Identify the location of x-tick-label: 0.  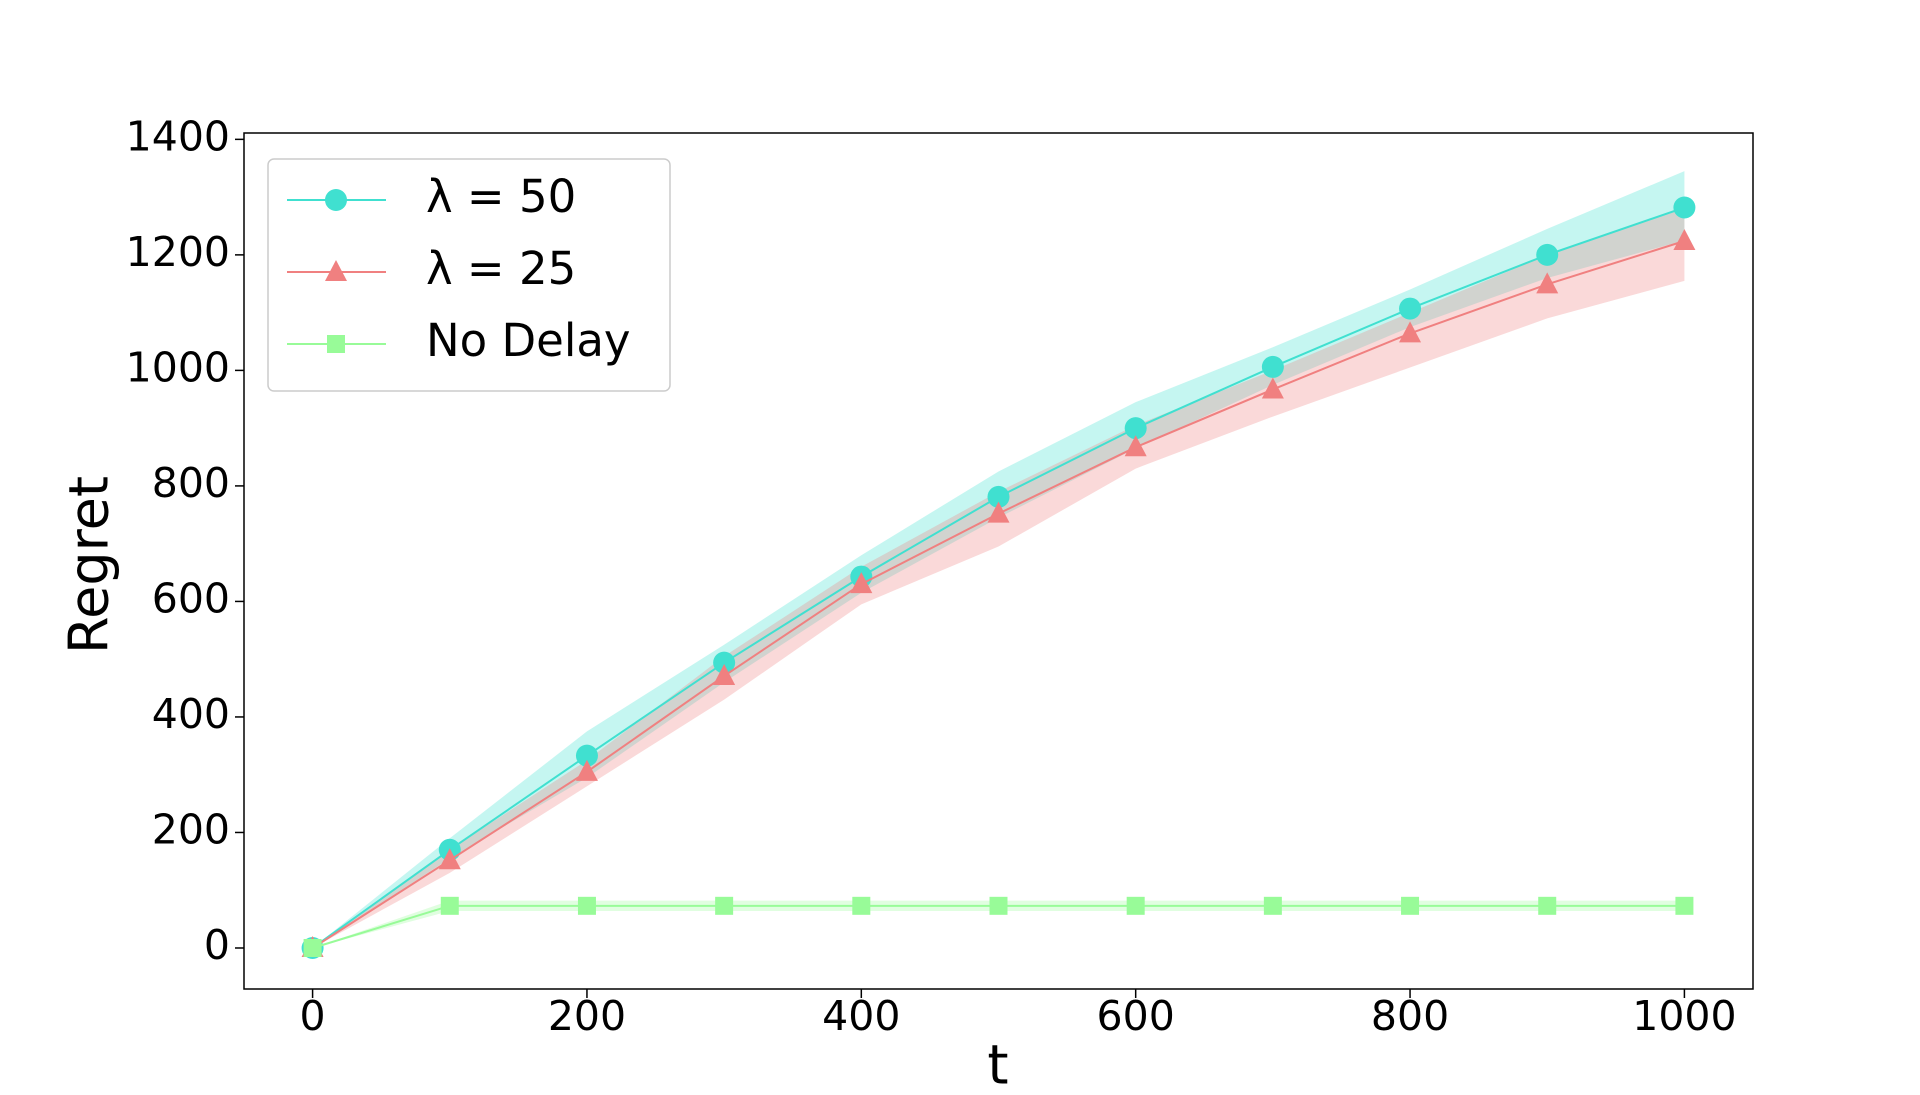
(313, 1016).